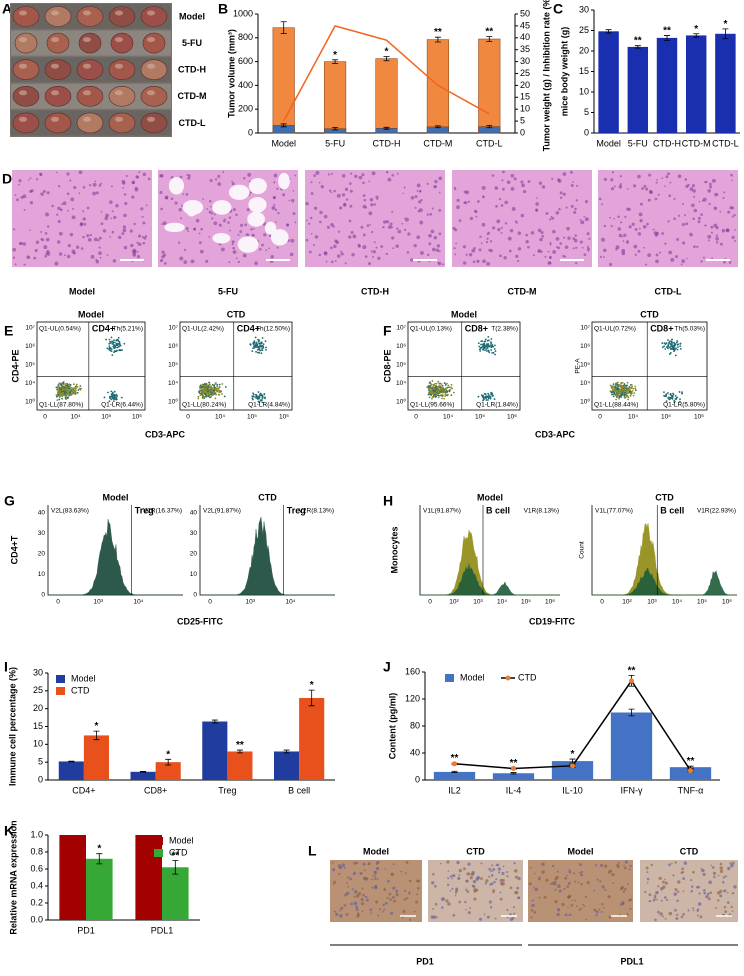  I want to click on panel-letter: G, so click(9, 501).